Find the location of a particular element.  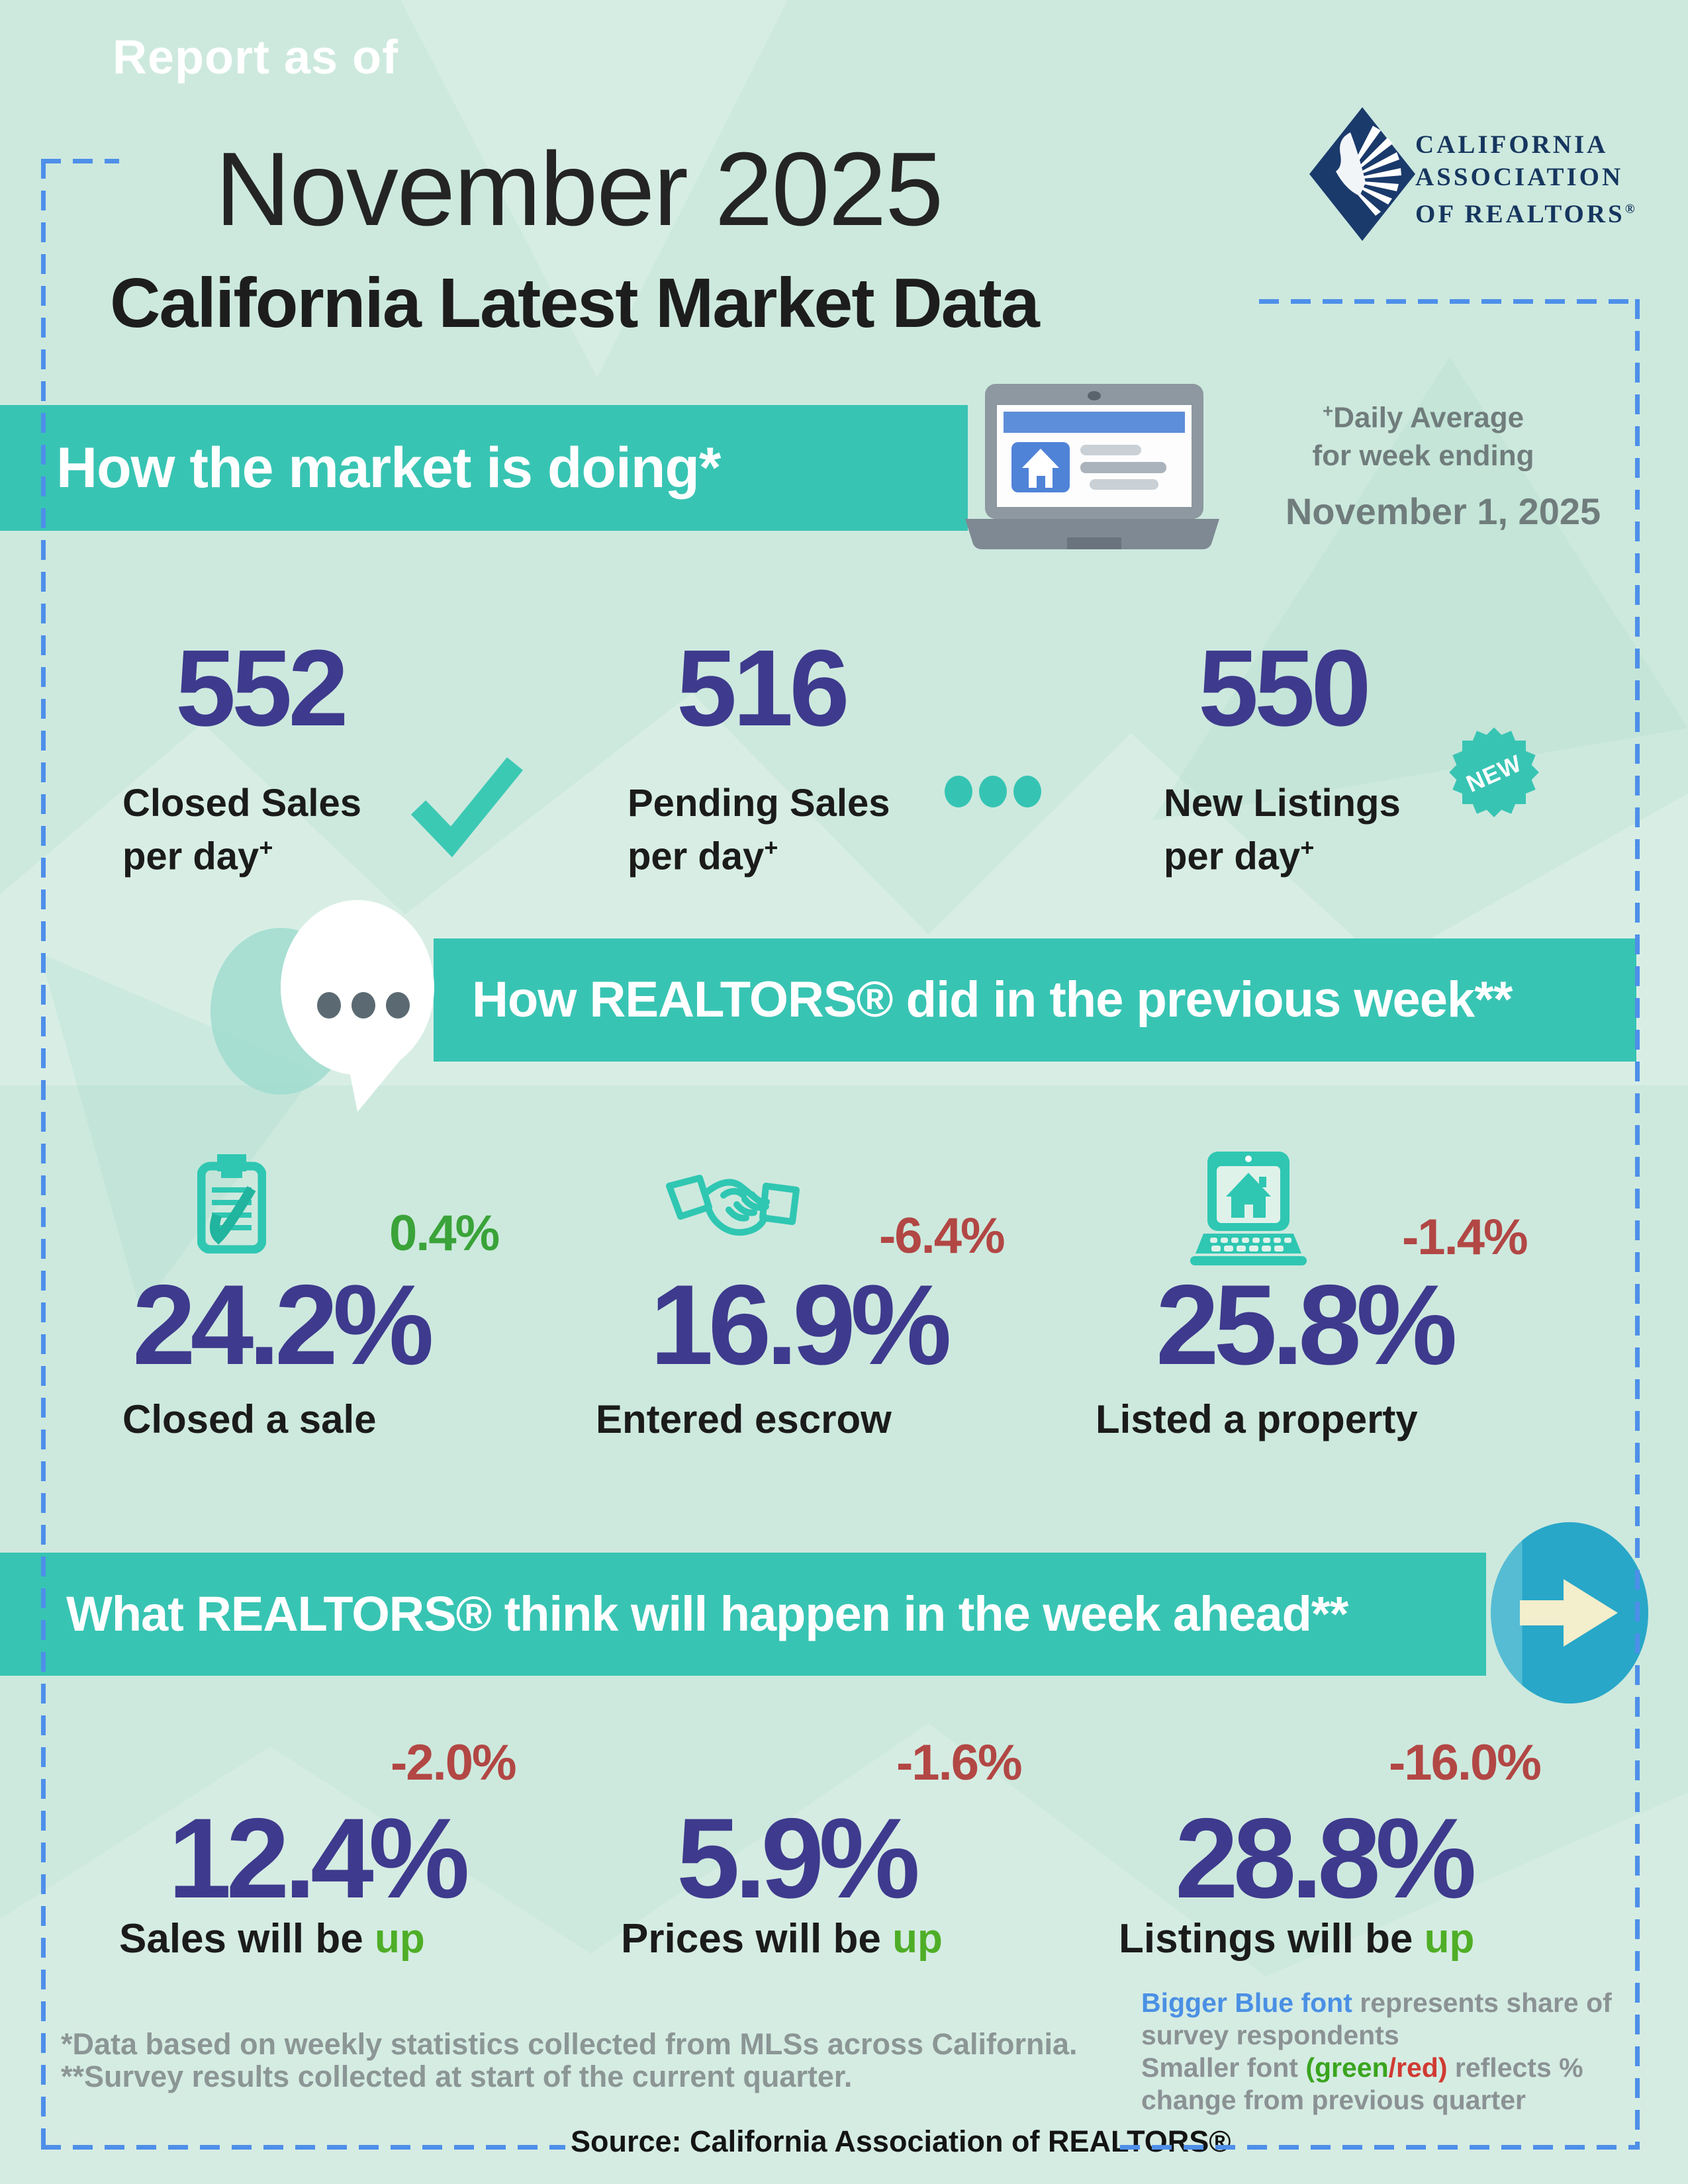

listed-property-value: 25.8% is located at coordinates (1307, 1324).